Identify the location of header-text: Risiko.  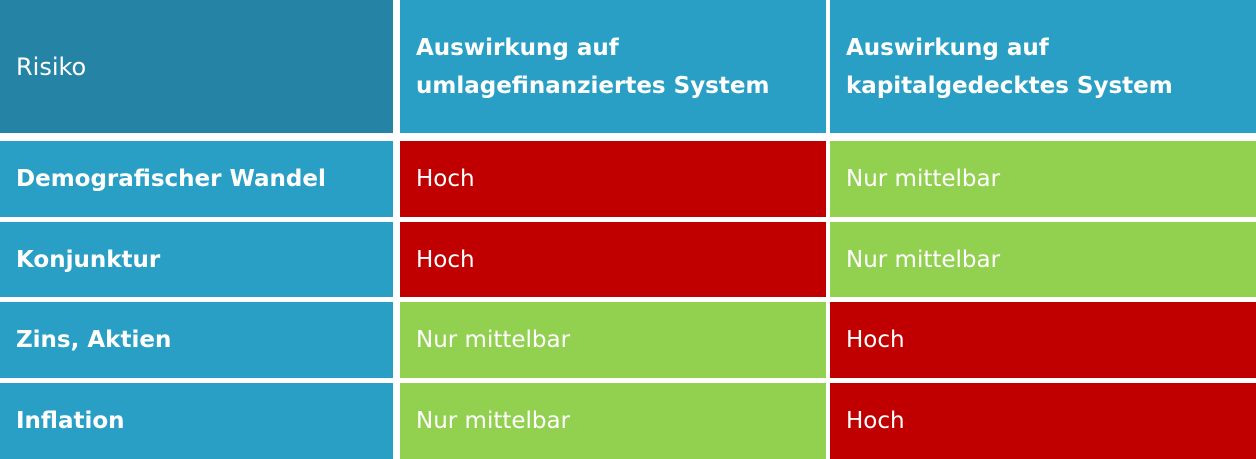
(51, 66).